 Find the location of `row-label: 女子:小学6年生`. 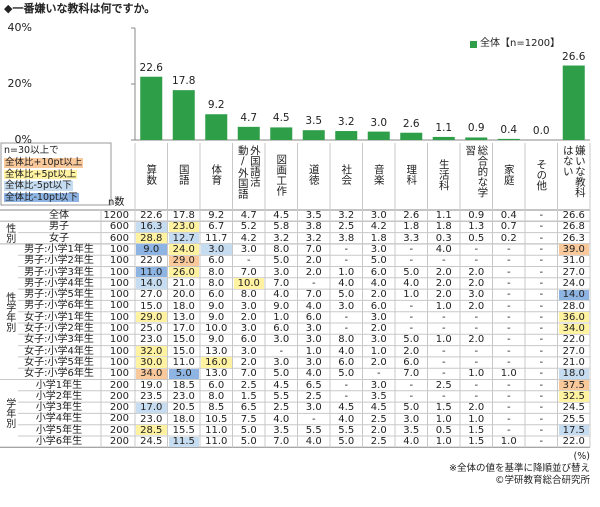

row-label: 女子:小学6年生 is located at coordinates (59, 374).